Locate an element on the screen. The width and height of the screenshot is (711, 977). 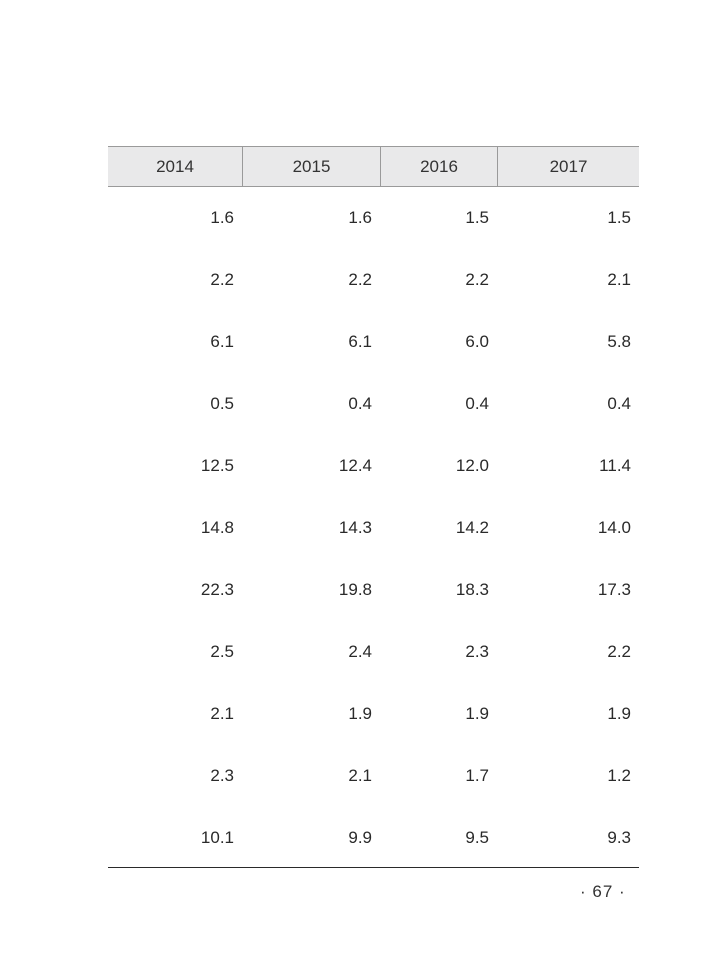
table-cell: 12.5 is located at coordinates (217, 465).